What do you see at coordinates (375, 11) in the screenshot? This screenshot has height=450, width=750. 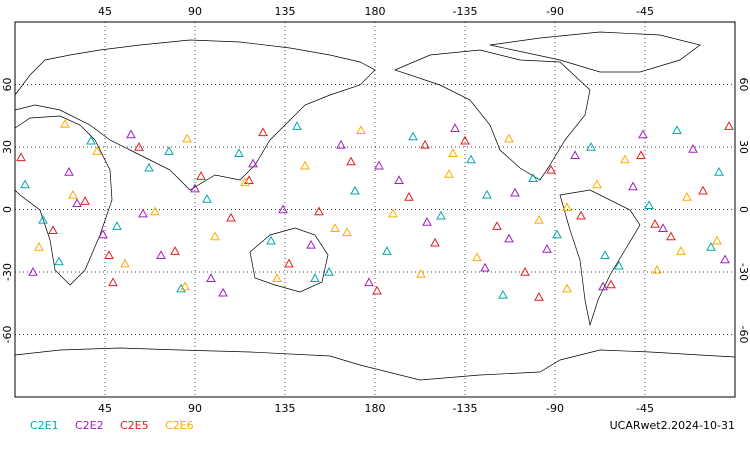 I see `x-tick-label: 180` at bounding box center [375, 11].